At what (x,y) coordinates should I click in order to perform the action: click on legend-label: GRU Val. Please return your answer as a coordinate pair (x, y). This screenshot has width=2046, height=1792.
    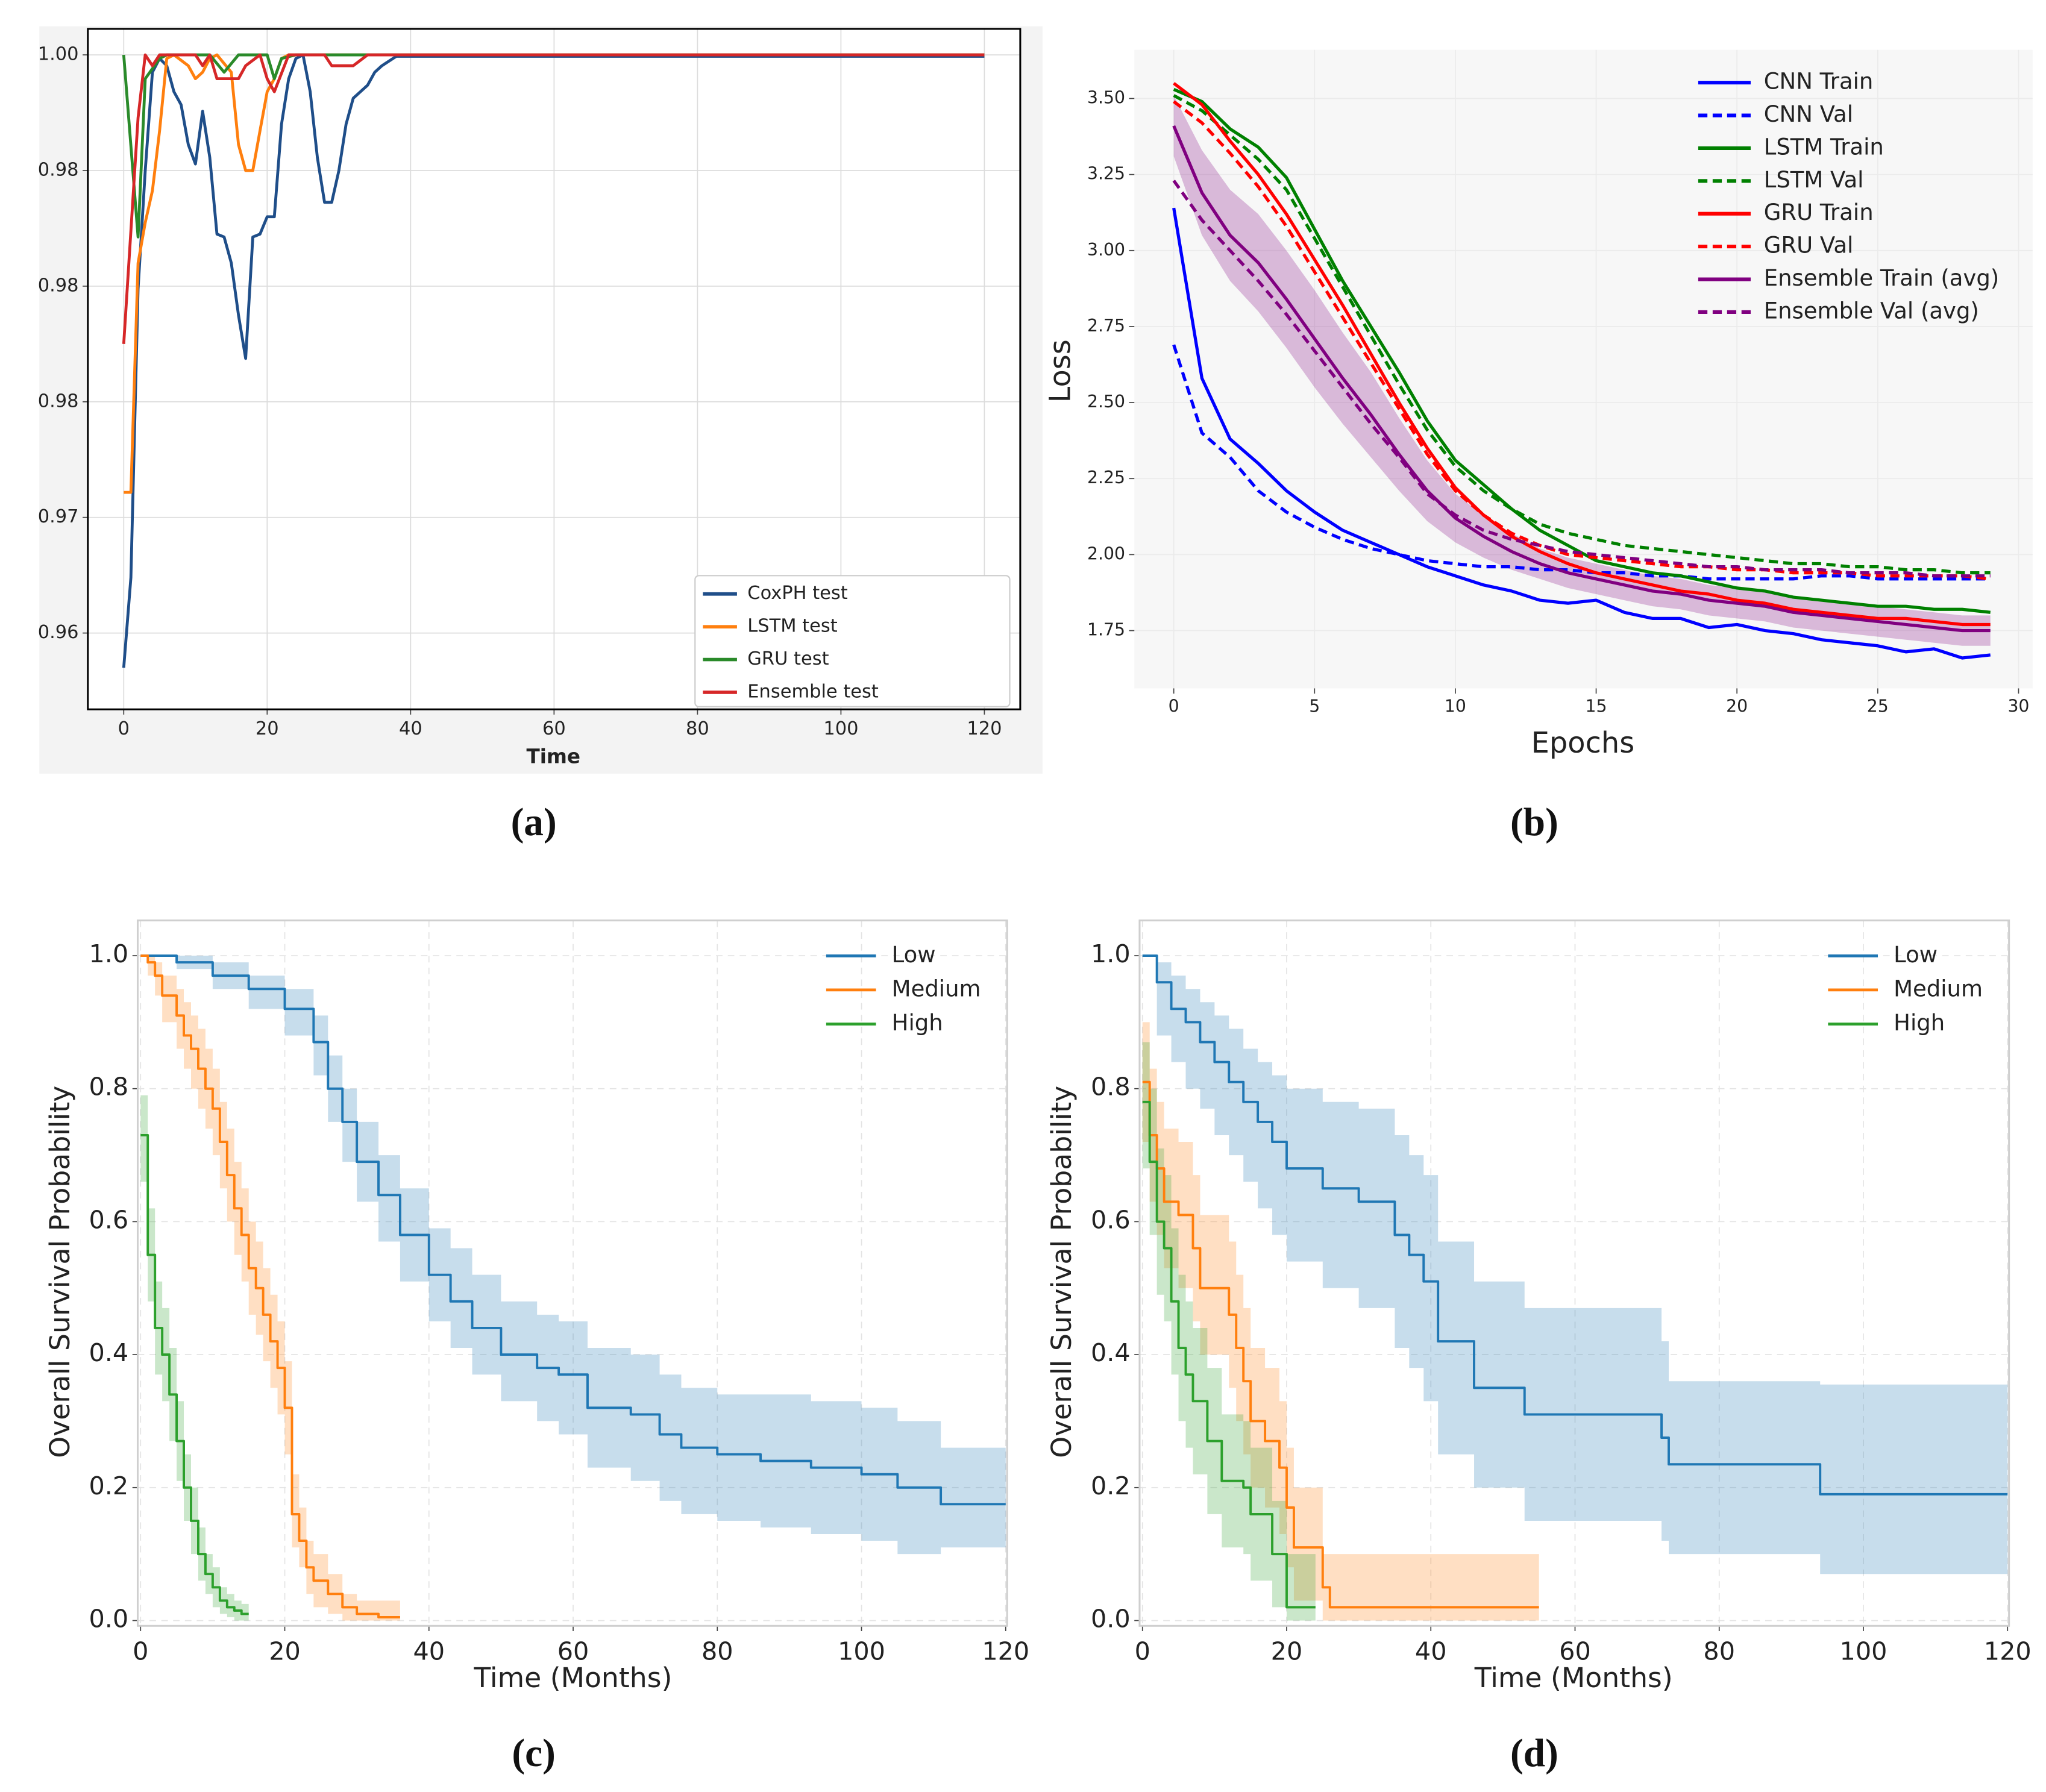
    Looking at the image, I should click on (1809, 245).